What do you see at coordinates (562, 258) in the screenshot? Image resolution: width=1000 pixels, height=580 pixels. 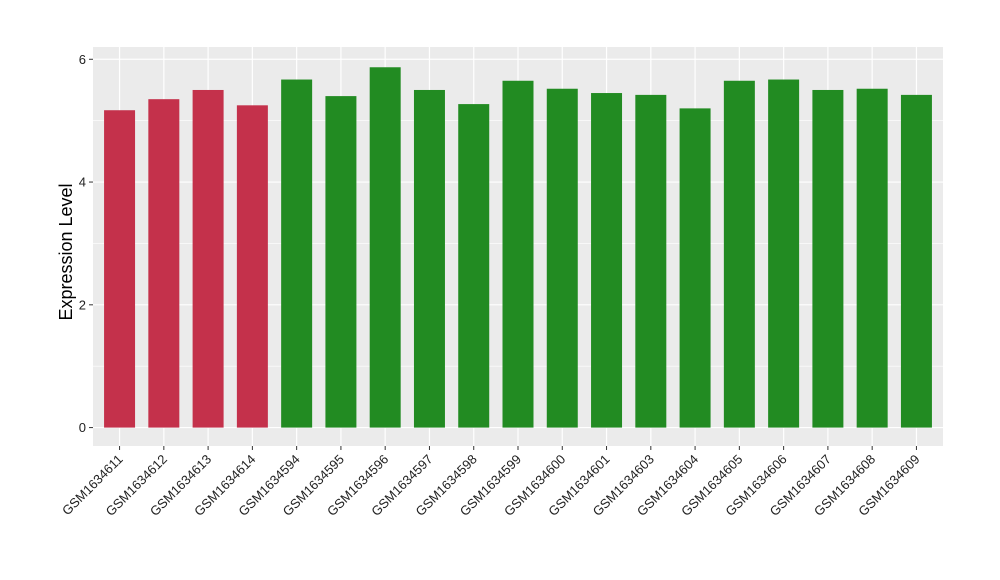 I see `bar-GSM1634600` at bounding box center [562, 258].